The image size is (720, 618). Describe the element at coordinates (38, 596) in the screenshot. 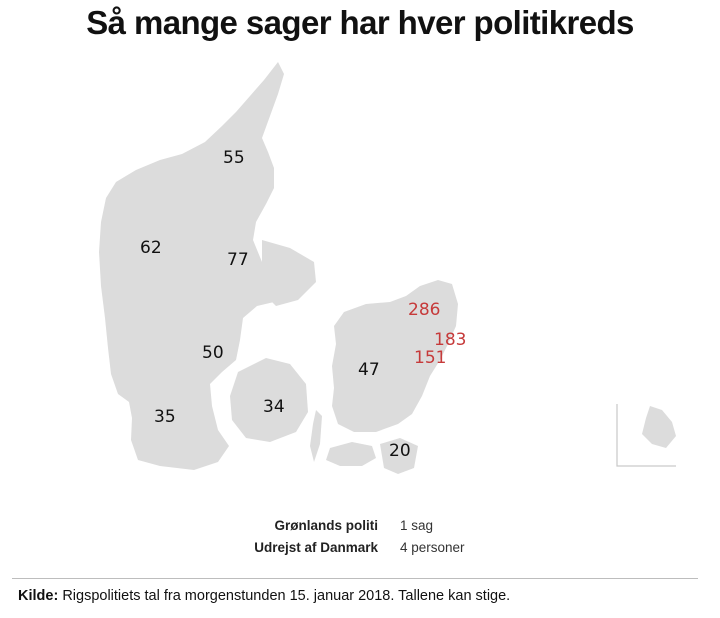

I see `source-label: Kilde:` at that location.